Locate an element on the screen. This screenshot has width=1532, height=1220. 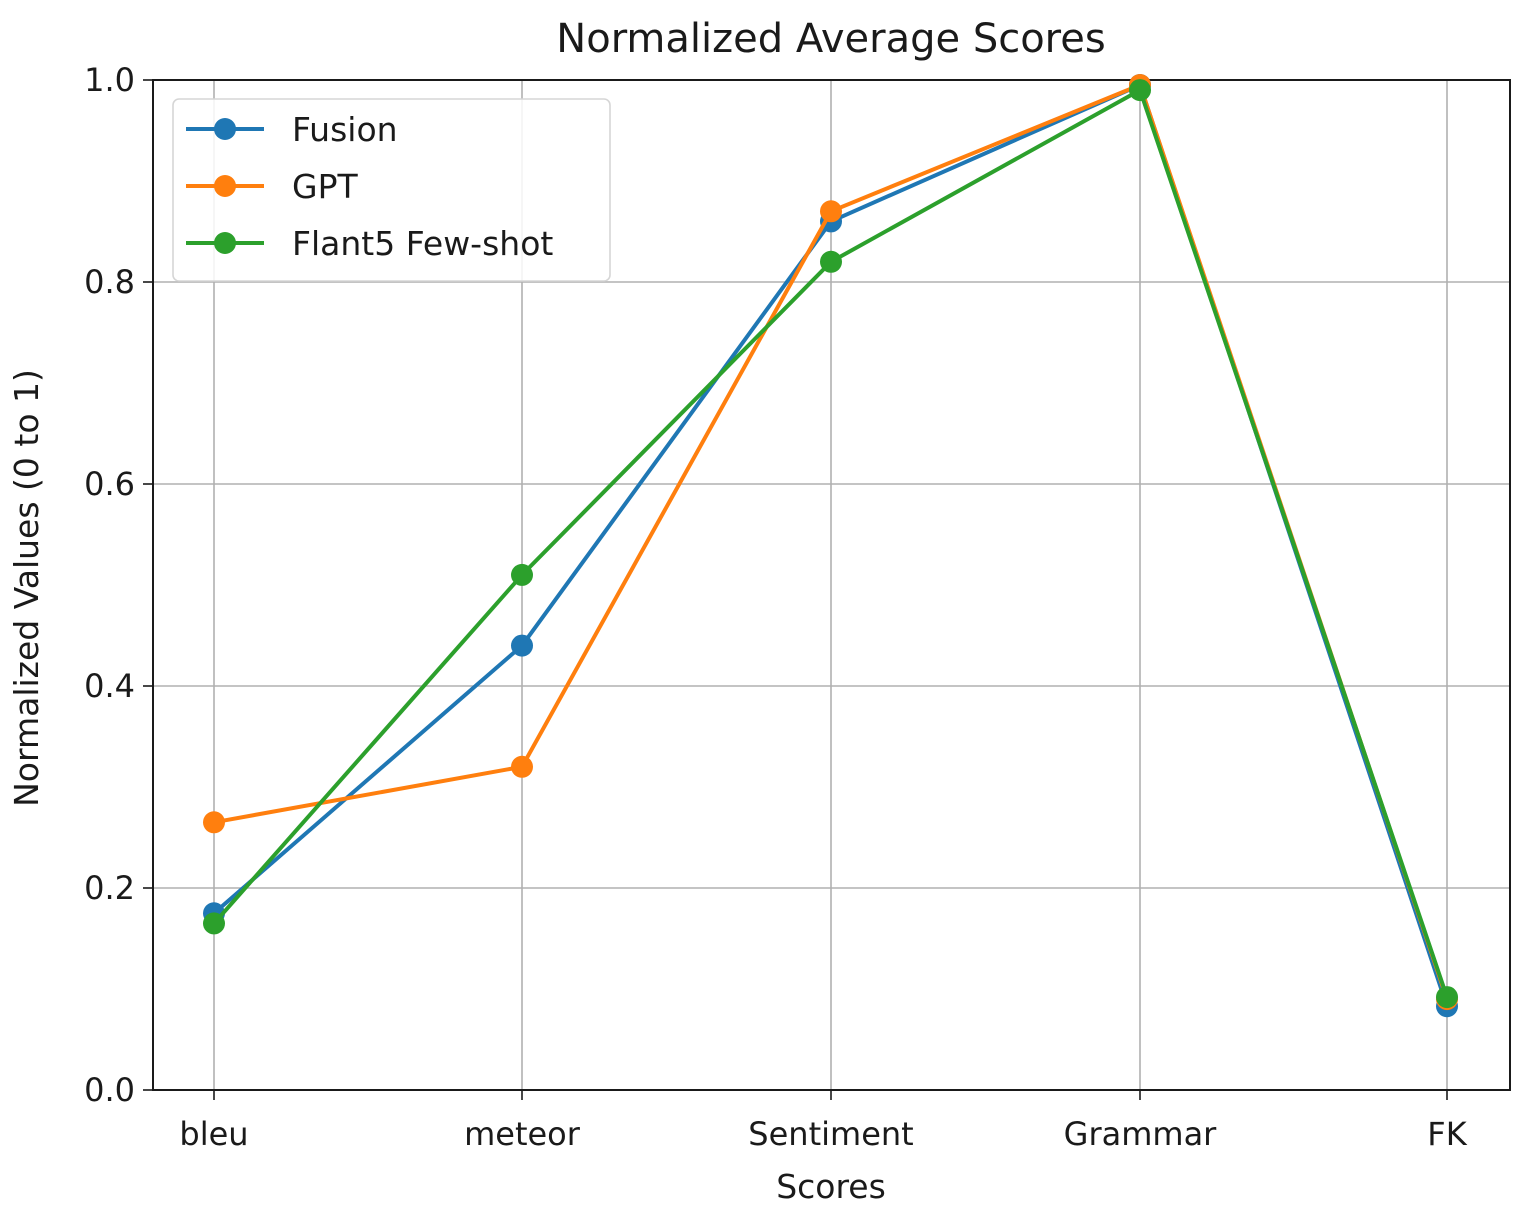
x-tick-label: FK is located at coordinates (1447, 1134).